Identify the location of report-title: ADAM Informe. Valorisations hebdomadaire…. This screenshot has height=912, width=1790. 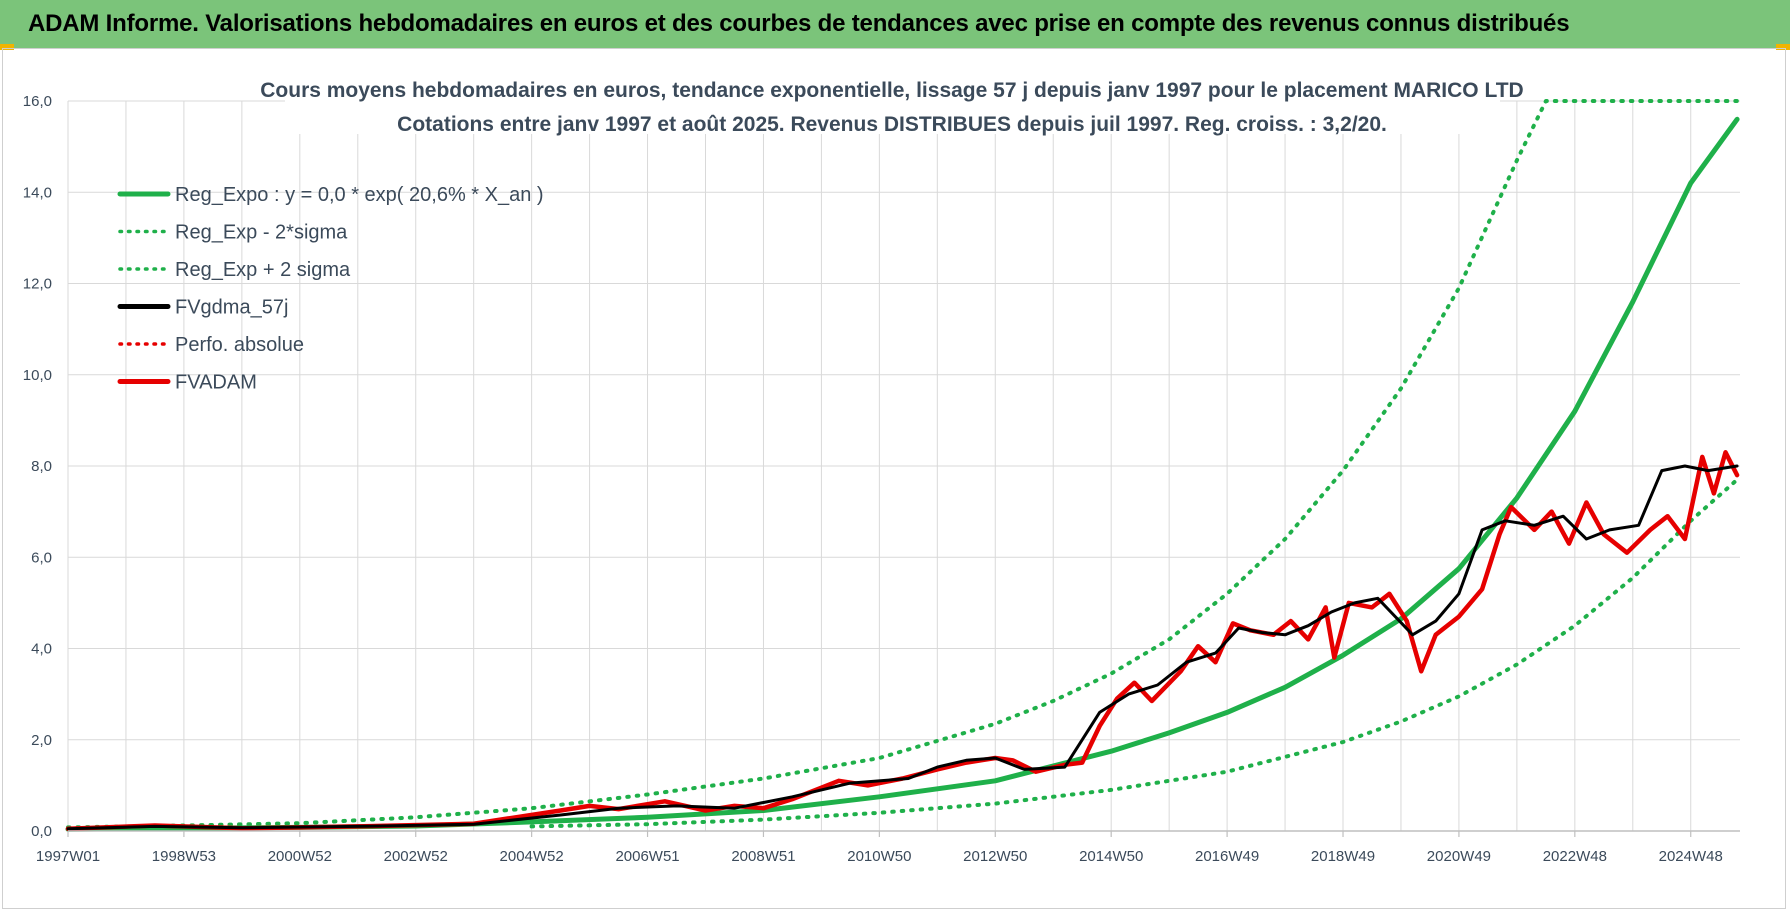
(799, 23).